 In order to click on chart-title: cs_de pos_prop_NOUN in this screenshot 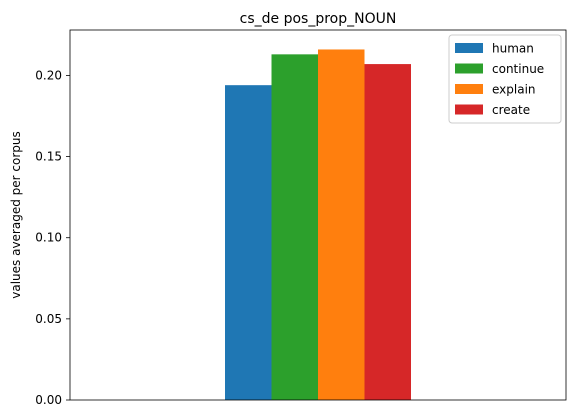, I will do `click(318, 19)`.